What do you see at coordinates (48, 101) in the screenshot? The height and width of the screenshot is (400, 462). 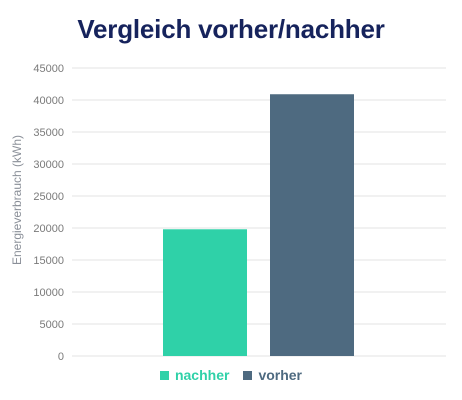 I see `y-tick-label: 40000` at bounding box center [48, 101].